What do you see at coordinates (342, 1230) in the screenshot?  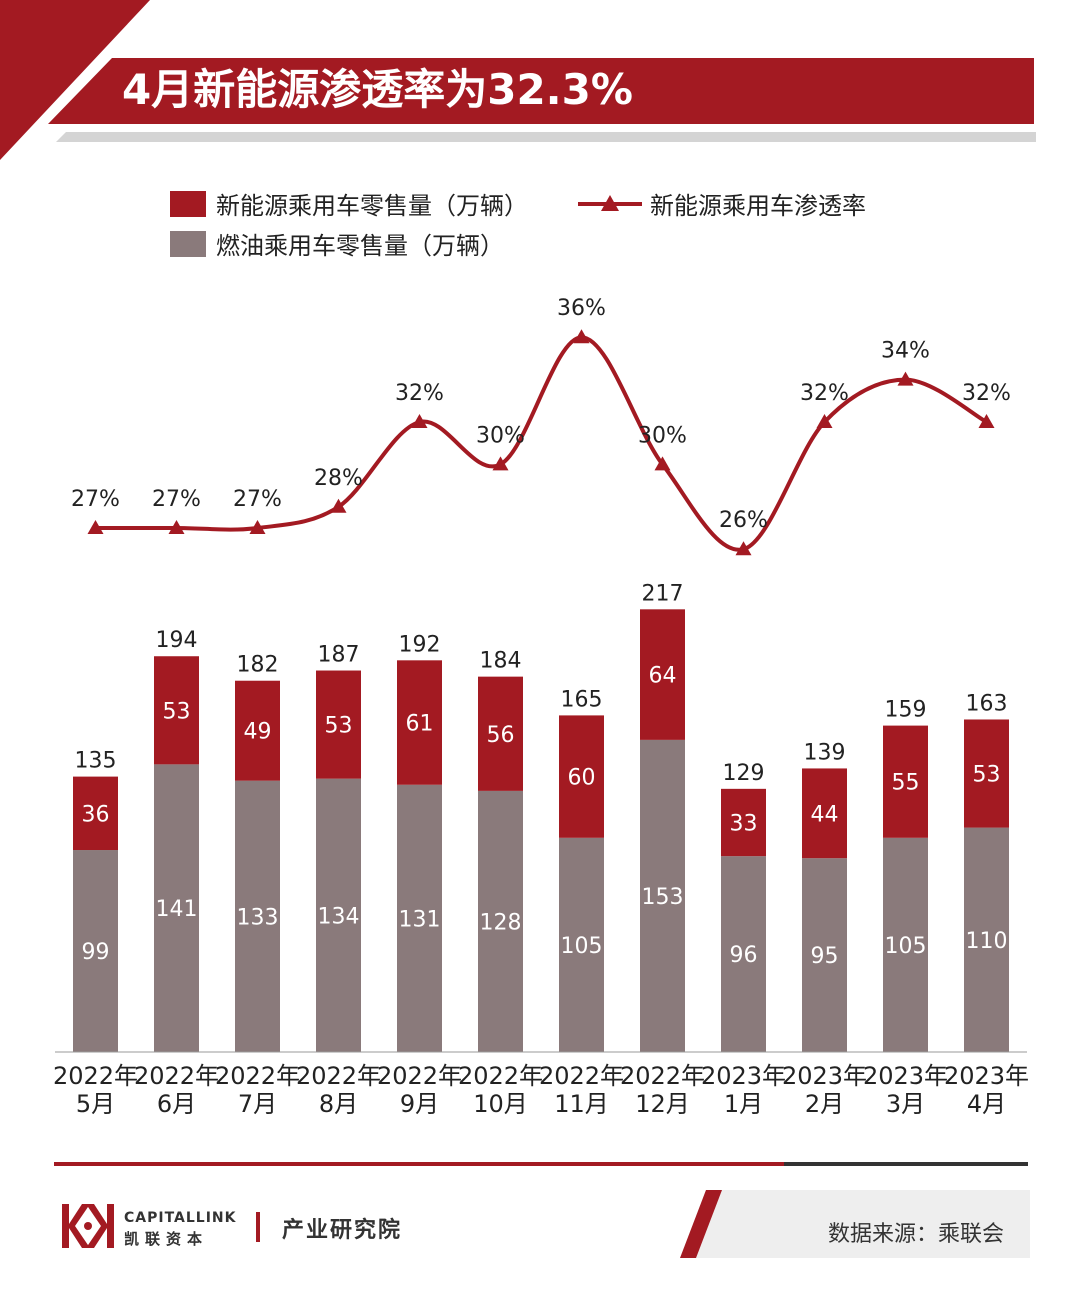 I see `institute-name: 产业研究院` at bounding box center [342, 1230].